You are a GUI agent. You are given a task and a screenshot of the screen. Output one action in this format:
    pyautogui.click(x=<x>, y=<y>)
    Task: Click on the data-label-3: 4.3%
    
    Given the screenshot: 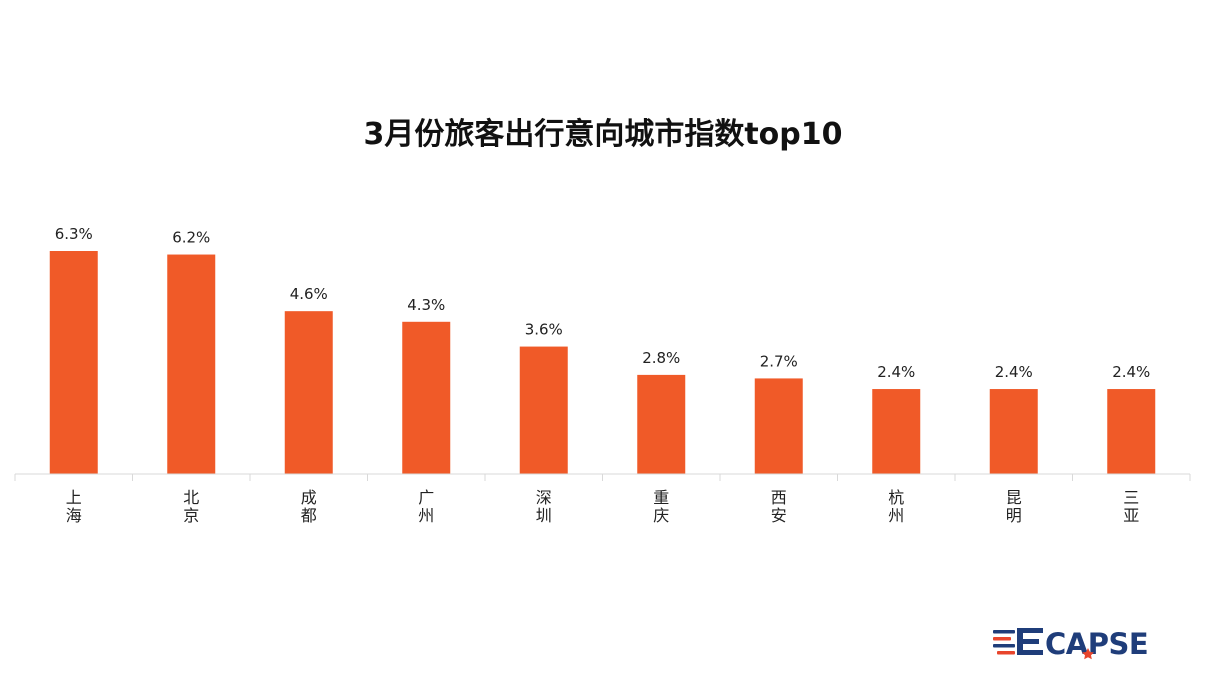 What is the action you would take?
    pyautogui.click(x=426, y=305)
    